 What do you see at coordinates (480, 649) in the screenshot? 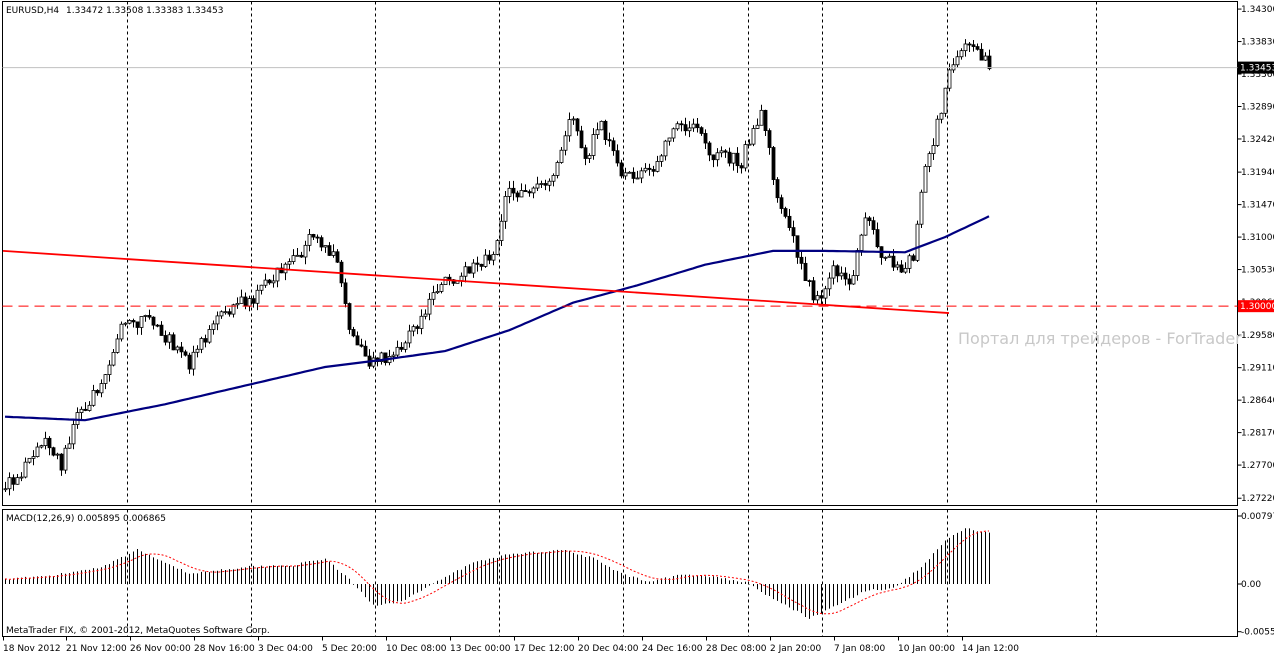
I see `x-tick-label: 13 Dec 00:00` at bounding box center [480, 649].